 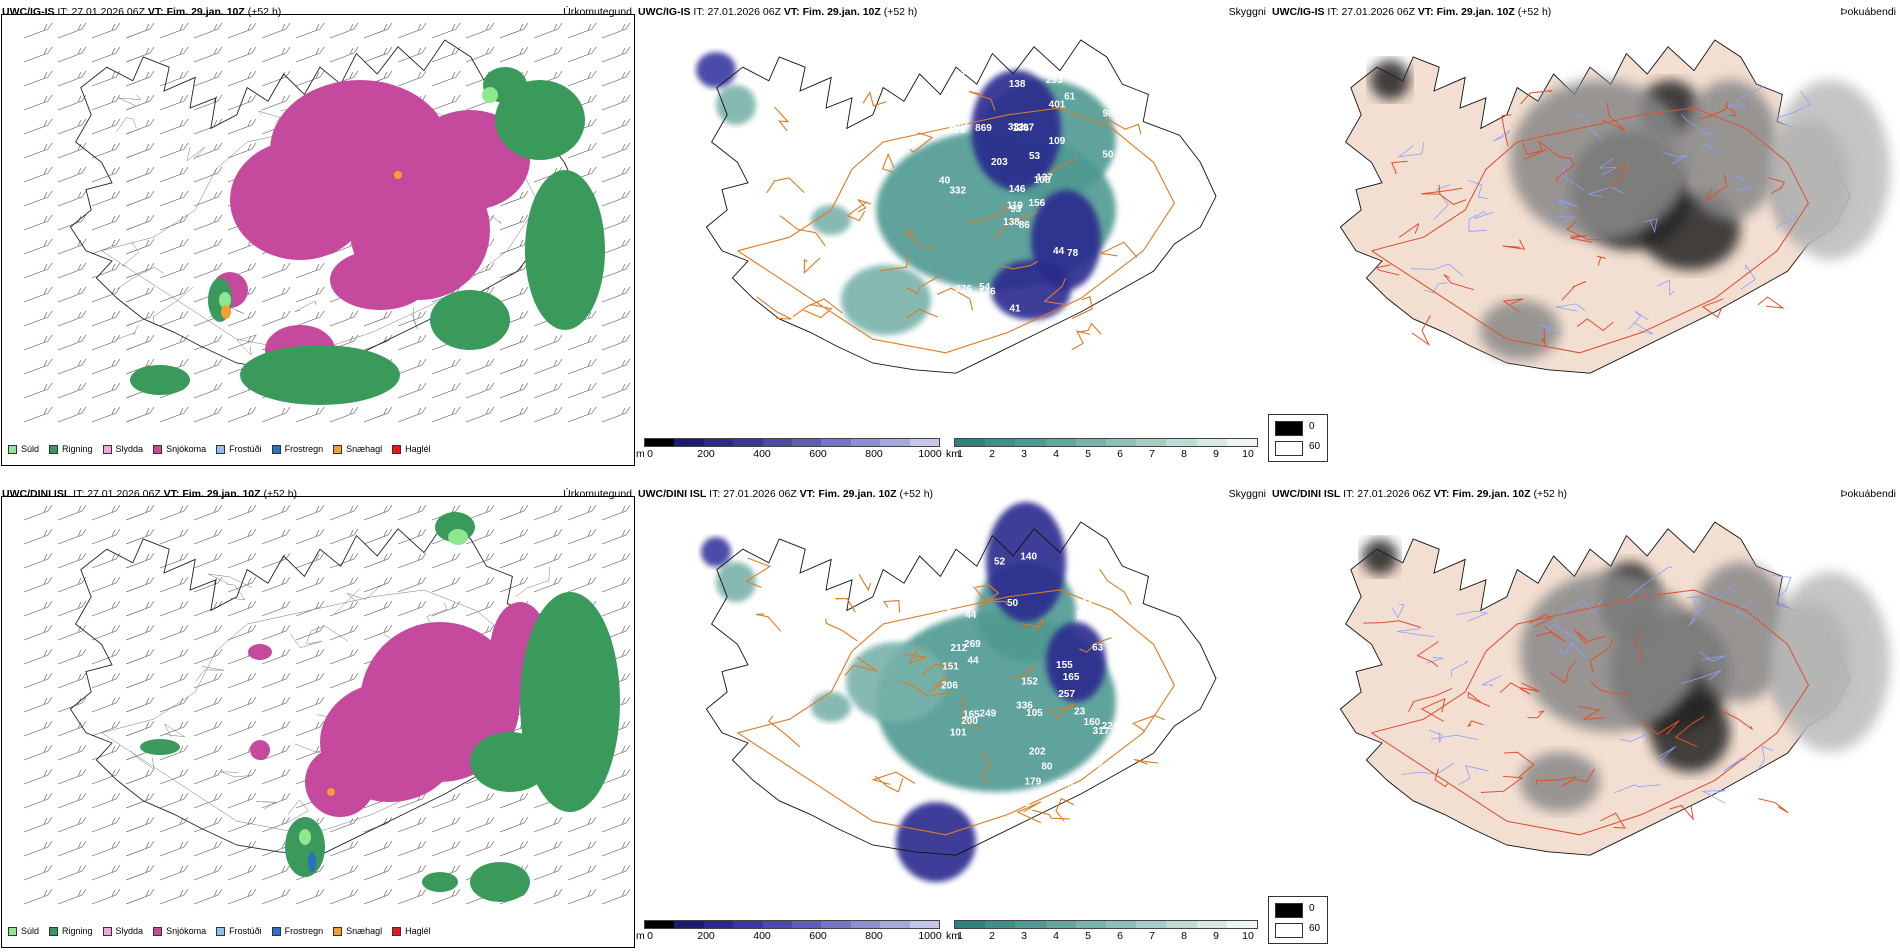 I want to click on cloud-base-value: 558, so click(x=942, y=608).